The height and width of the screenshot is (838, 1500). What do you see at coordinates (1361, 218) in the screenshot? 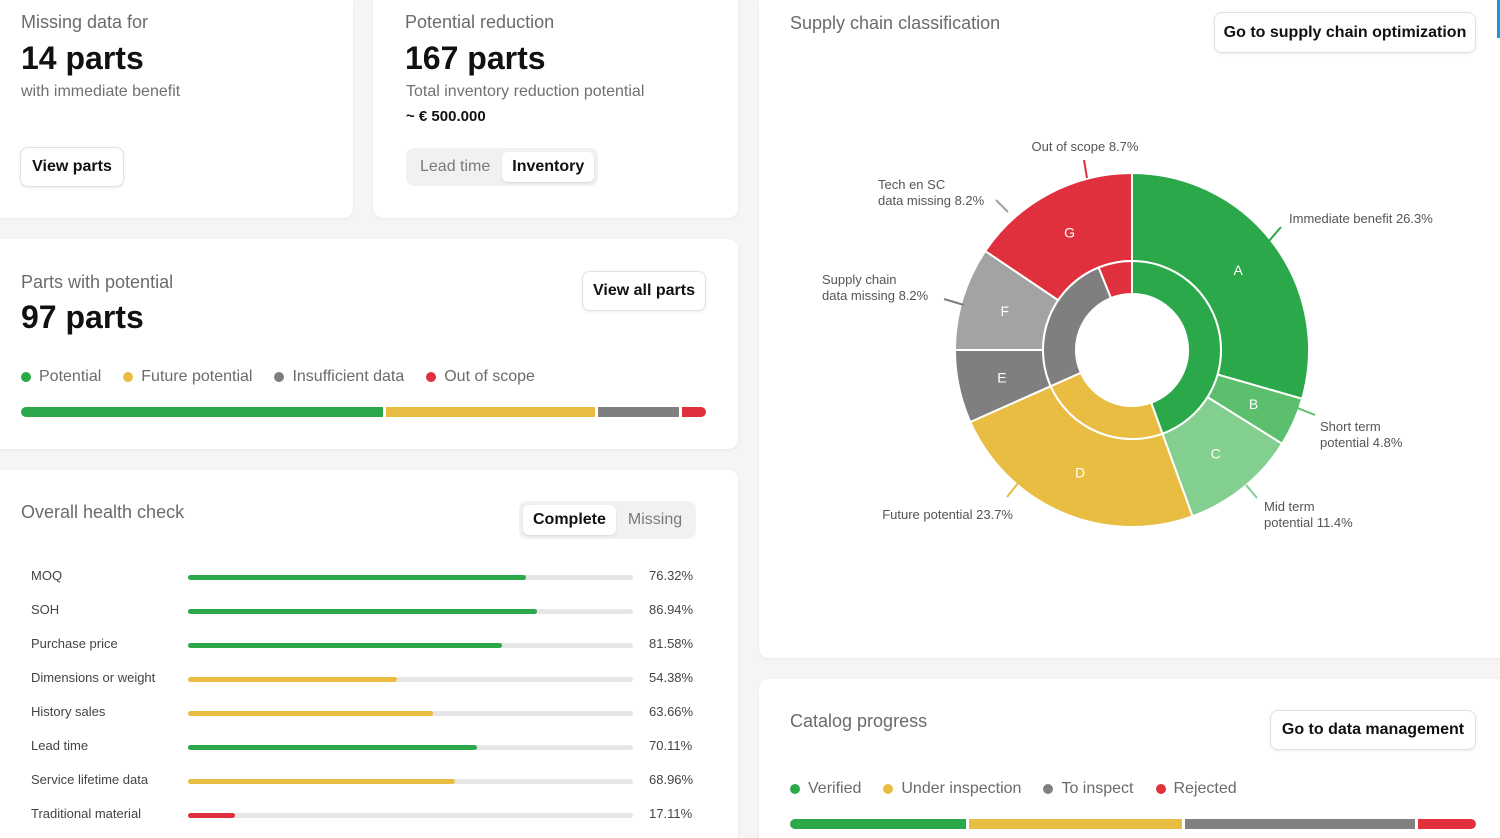
I see `donut-callout-label: Immediate benefit 26.3%` at bounding box center [1361, 218].